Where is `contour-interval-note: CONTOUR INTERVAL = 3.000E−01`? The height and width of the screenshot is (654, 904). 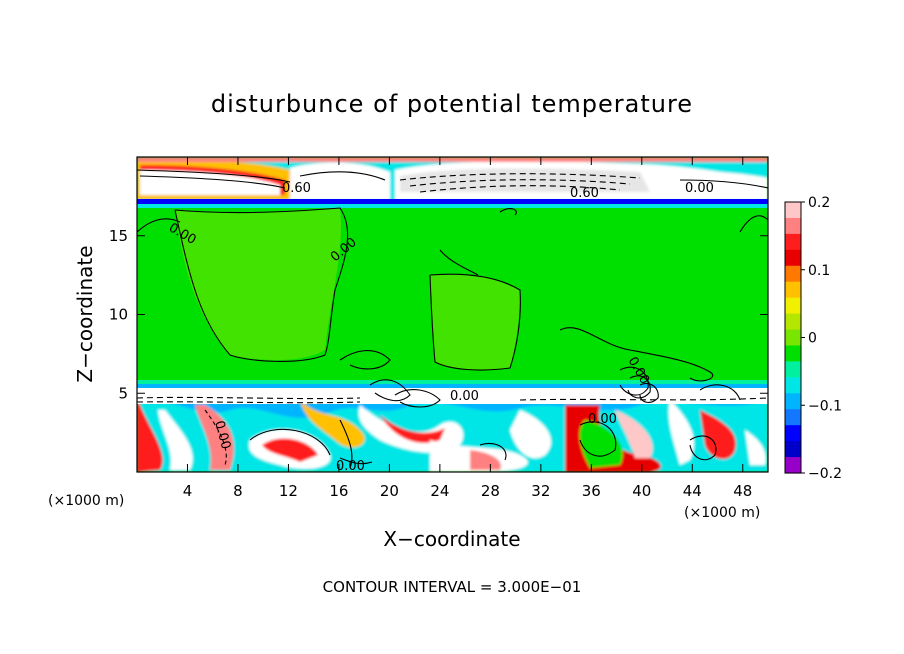
contour-interval-note: CONTOUR INTERVAL = 3.000E−01 is located at coordinates (452, 587).